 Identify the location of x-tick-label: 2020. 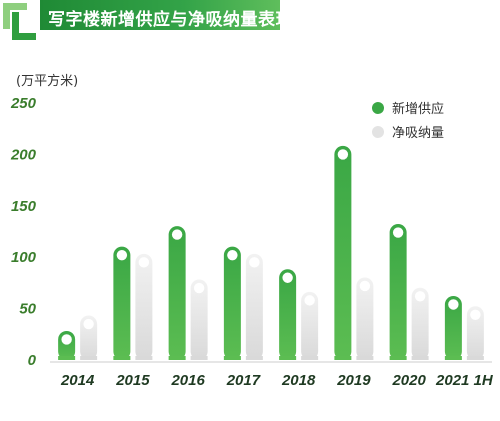
(408, 380).